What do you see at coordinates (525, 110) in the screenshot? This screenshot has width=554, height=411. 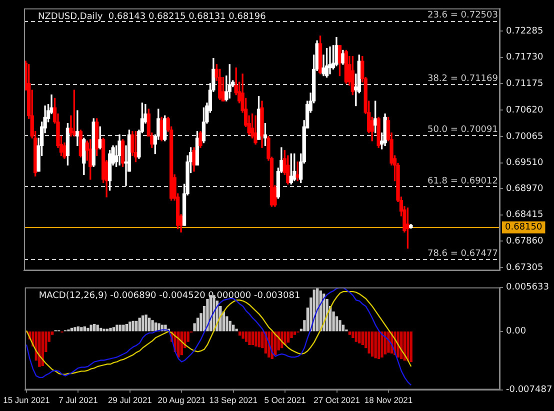 I see `y-tick-label: 0.70620` at bounding box center [525, 110].